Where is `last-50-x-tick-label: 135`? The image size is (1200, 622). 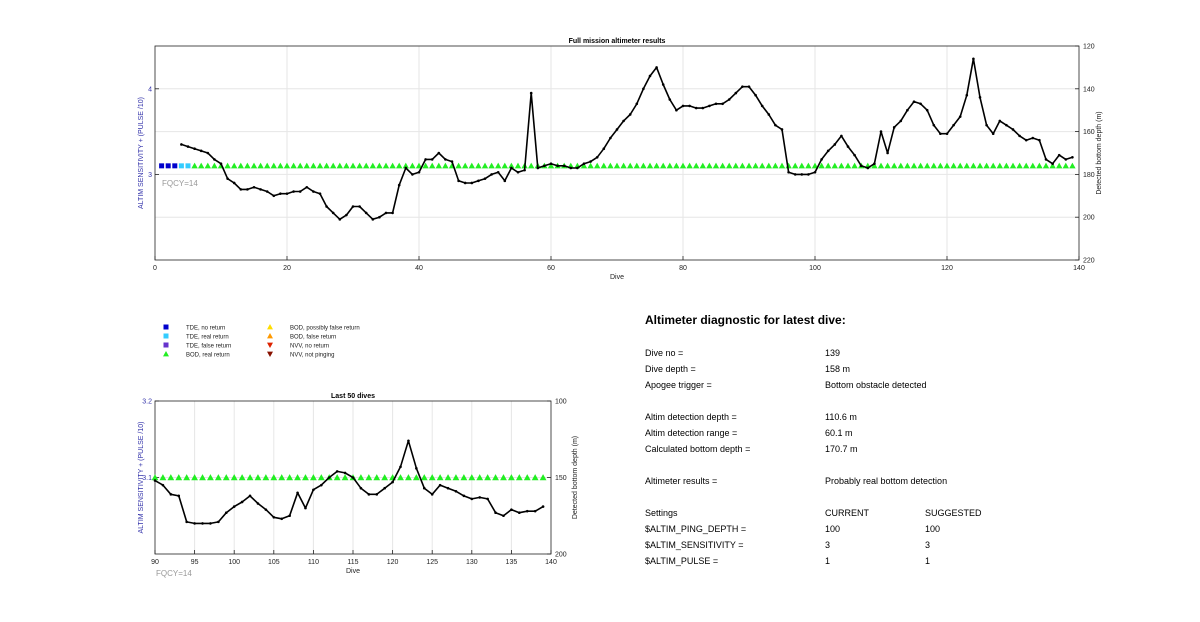
last-50-x-tick-label: 135 is located at coordinates (512, 562).